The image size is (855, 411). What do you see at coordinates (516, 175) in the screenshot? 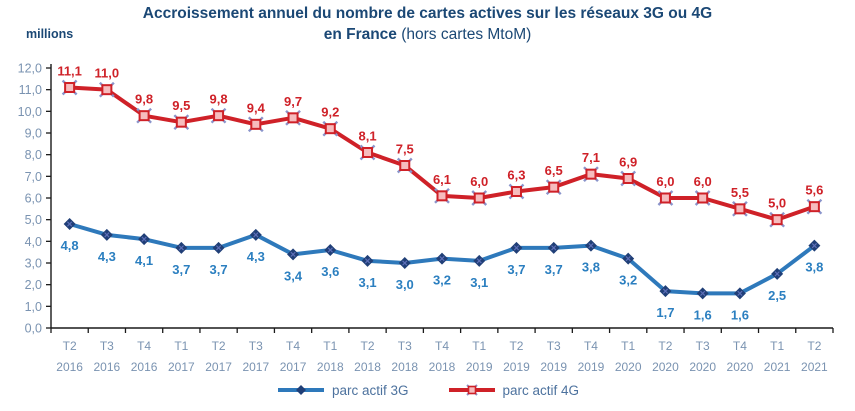
I see `data-label-4g: 6,3` at bounding box center [516, 175].